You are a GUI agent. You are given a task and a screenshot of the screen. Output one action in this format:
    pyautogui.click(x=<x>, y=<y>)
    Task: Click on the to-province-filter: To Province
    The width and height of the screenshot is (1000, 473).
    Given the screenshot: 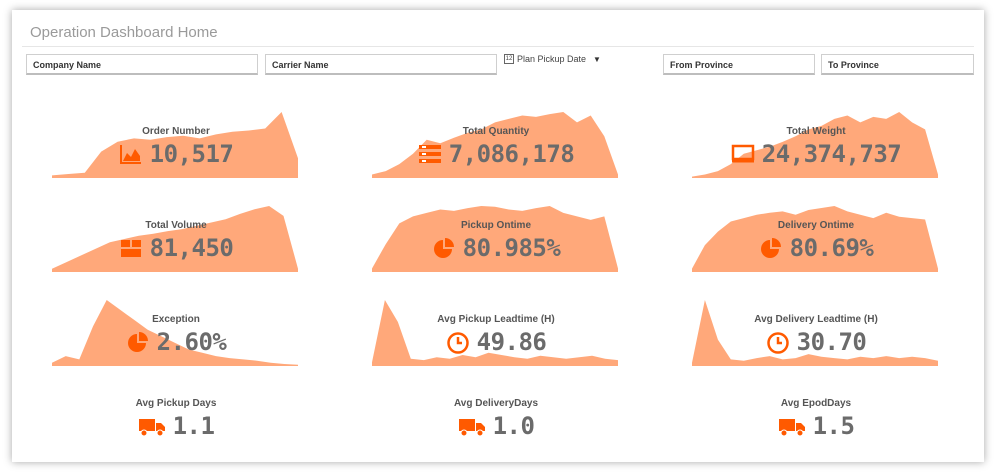 What is the action you would take?
    pyautogui.click(x=897, y=64)
    